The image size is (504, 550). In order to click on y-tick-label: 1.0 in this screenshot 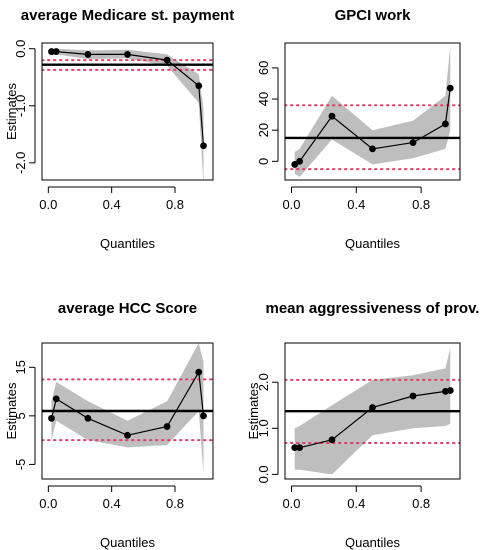, I will do `click(263, 428)`.